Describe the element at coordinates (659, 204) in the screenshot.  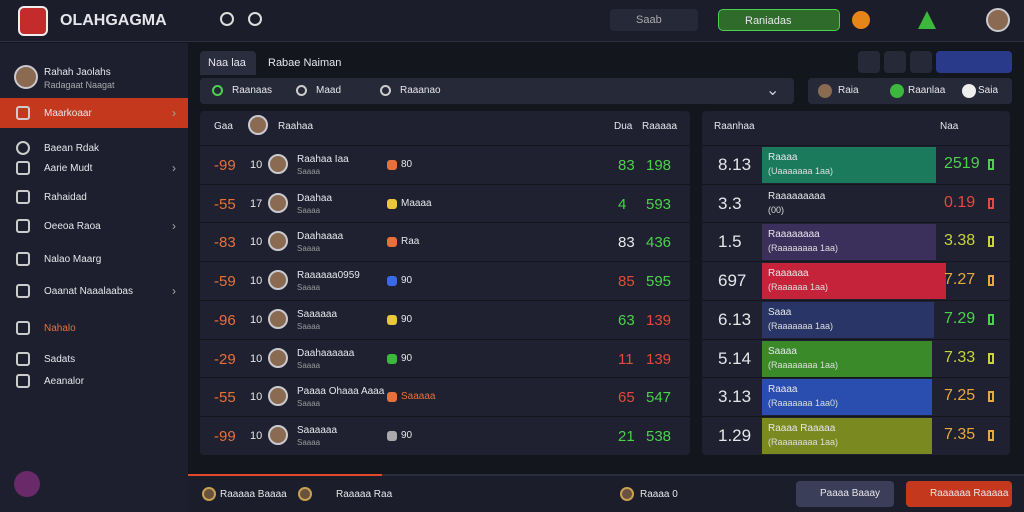
I see `stat: 593` at that location.